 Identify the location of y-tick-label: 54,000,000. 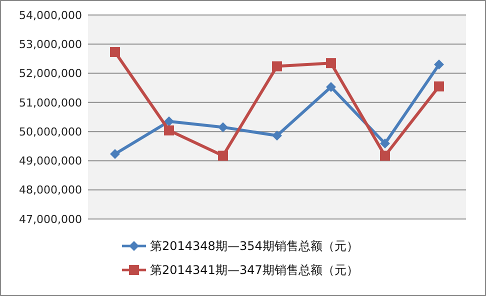
(50, 15).